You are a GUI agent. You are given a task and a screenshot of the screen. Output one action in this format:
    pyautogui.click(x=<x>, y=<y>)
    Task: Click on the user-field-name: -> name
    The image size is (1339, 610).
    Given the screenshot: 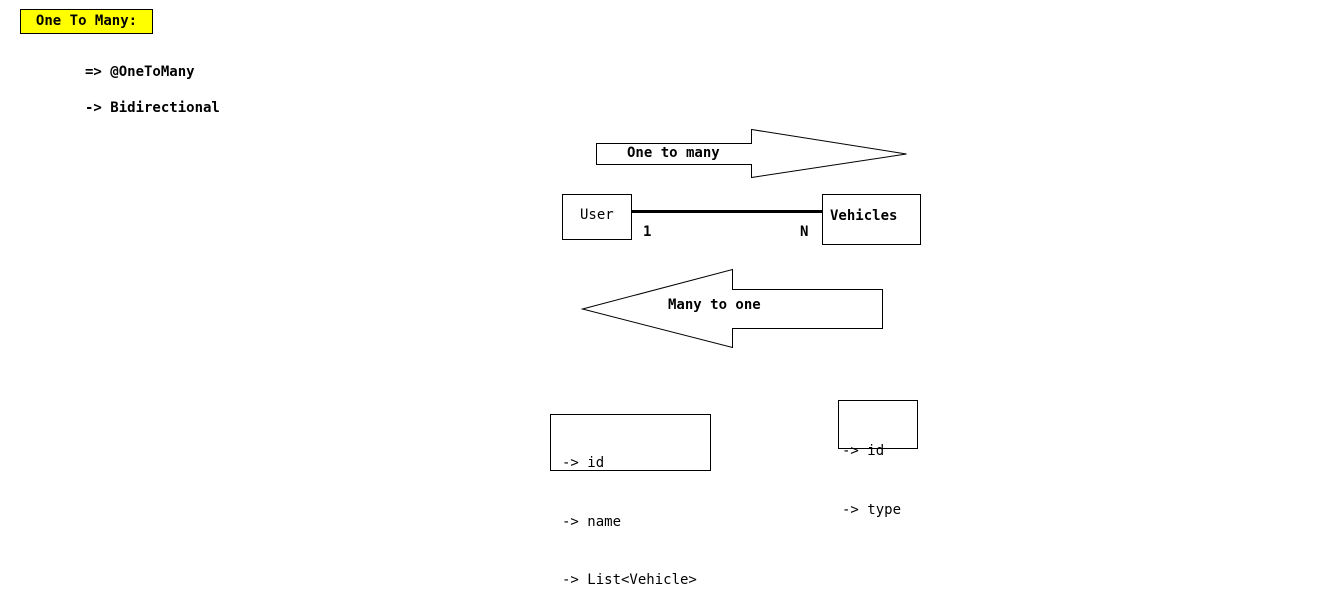 What is the action you would take?
    pyautogui.click(x=592, y=521)
    